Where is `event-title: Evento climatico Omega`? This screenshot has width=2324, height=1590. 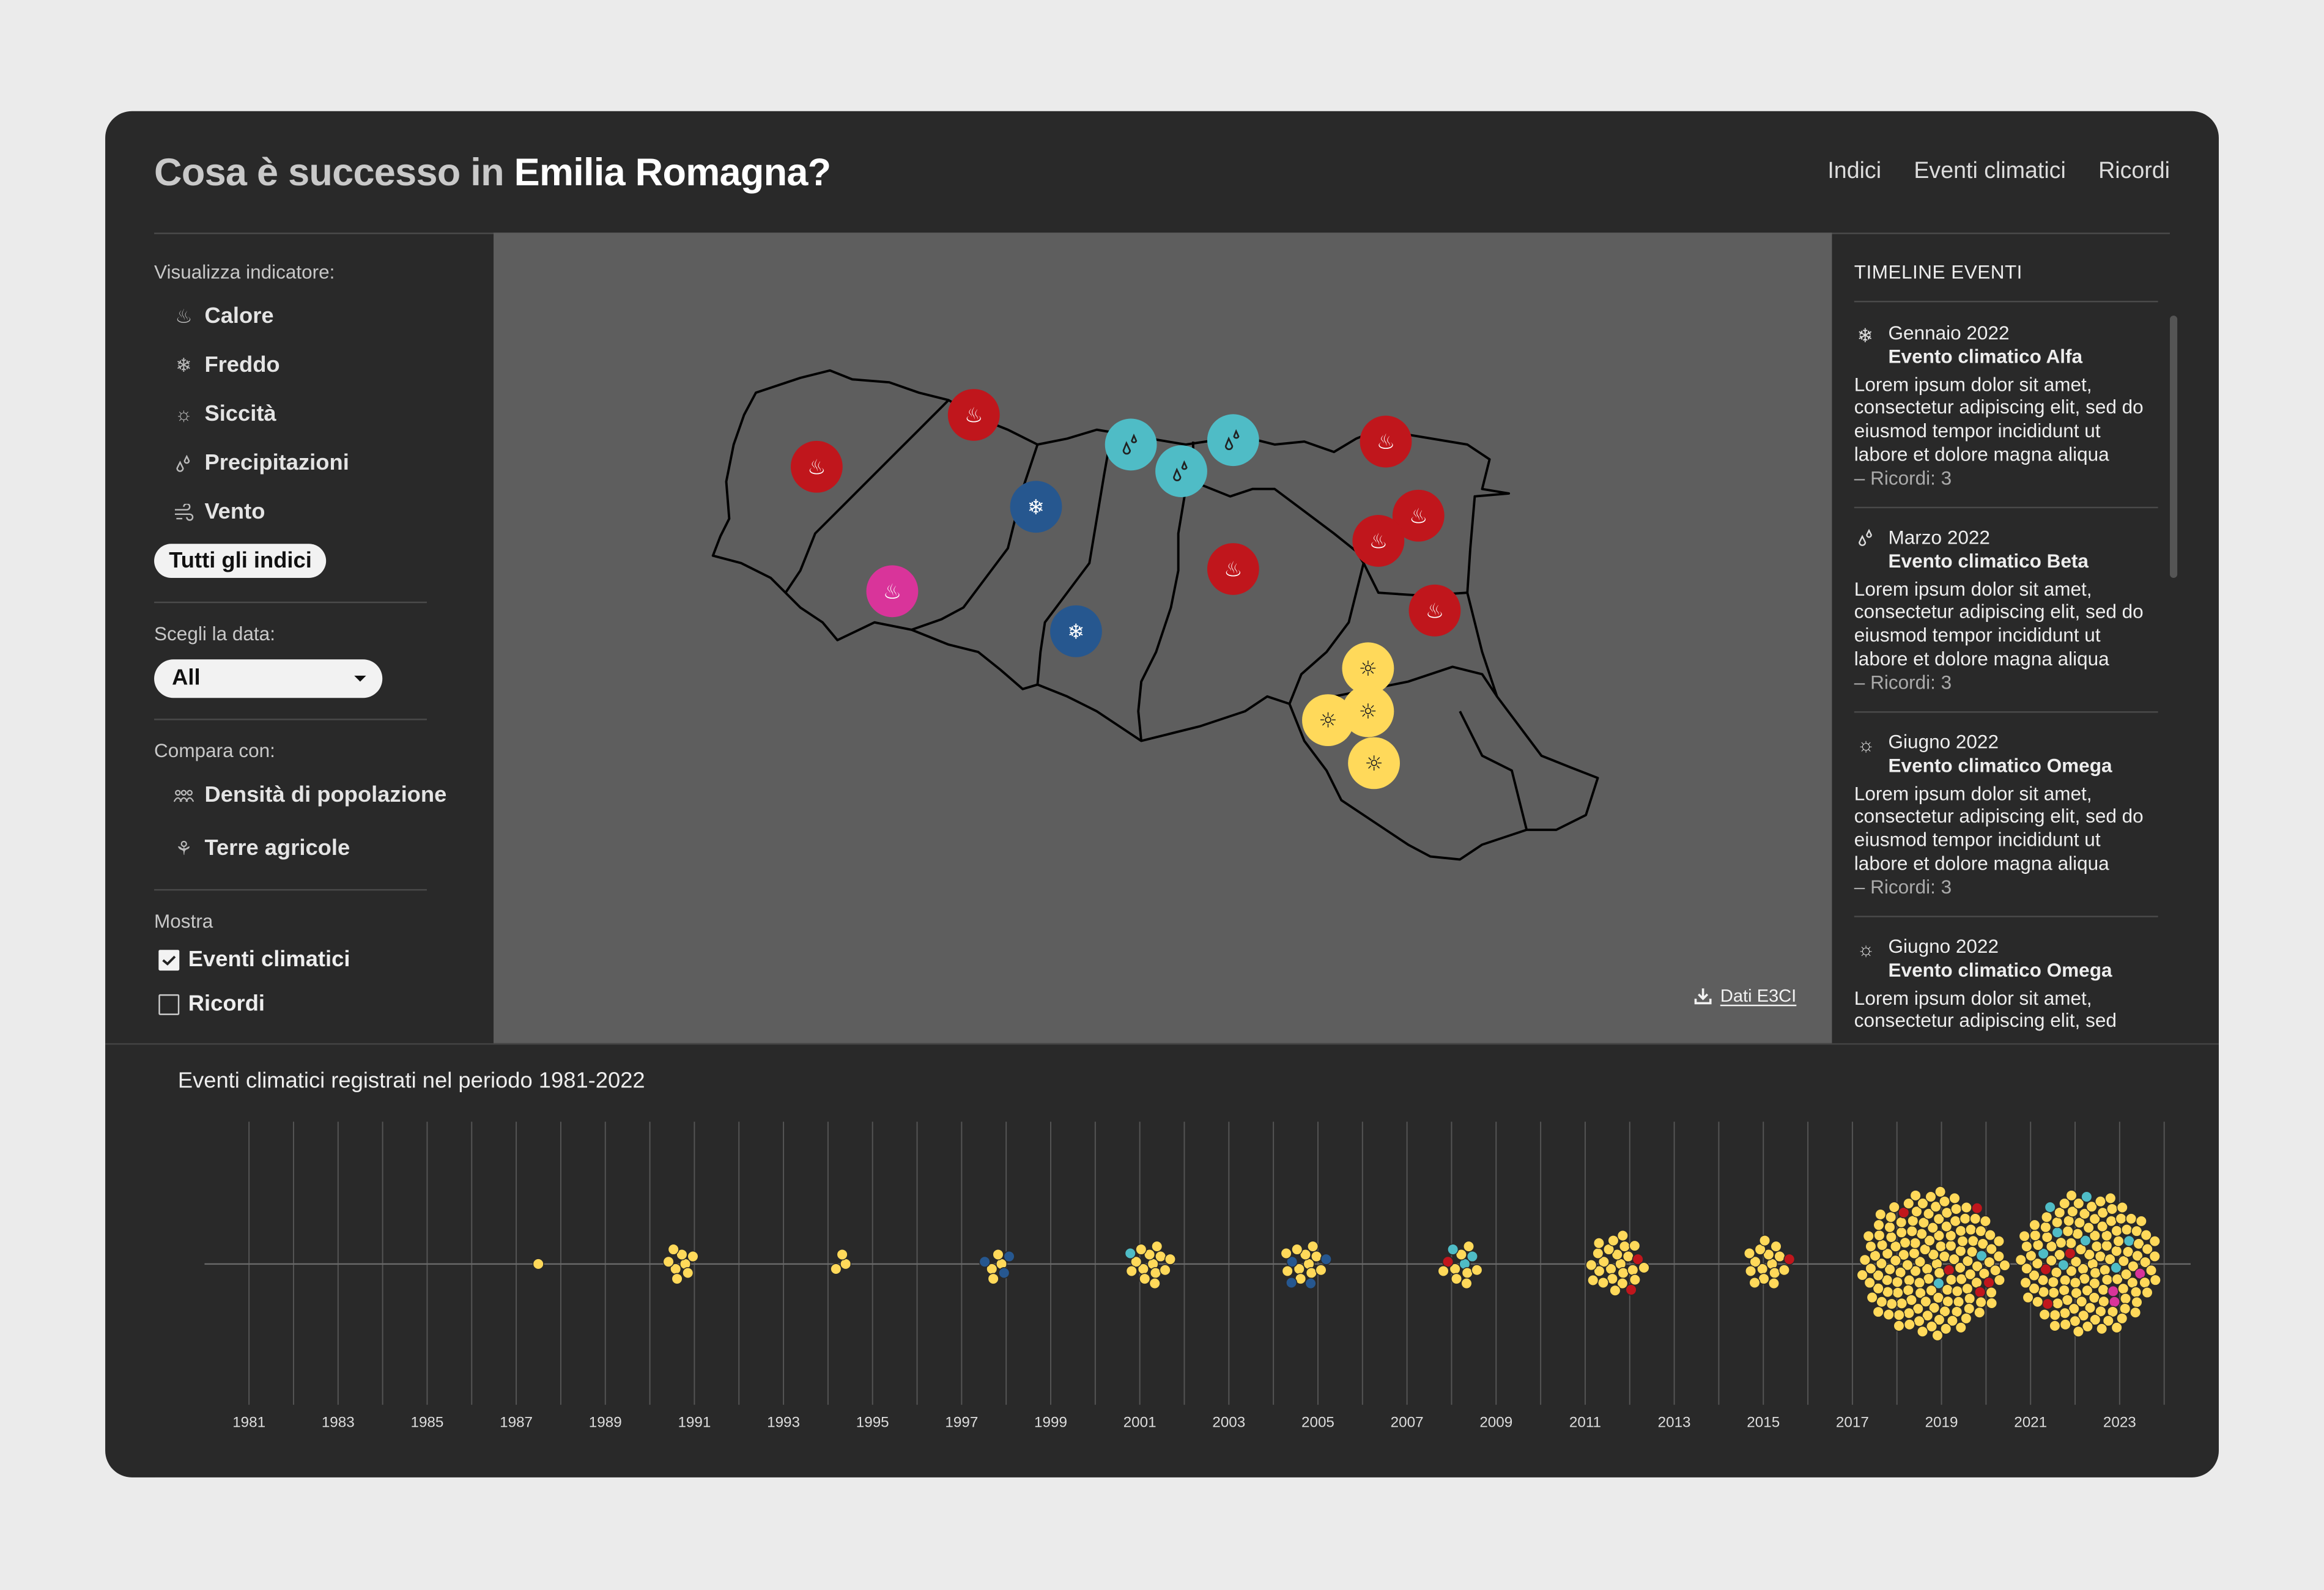
event-title: Evento climatico Omega is located at coordinates (2000, 765).